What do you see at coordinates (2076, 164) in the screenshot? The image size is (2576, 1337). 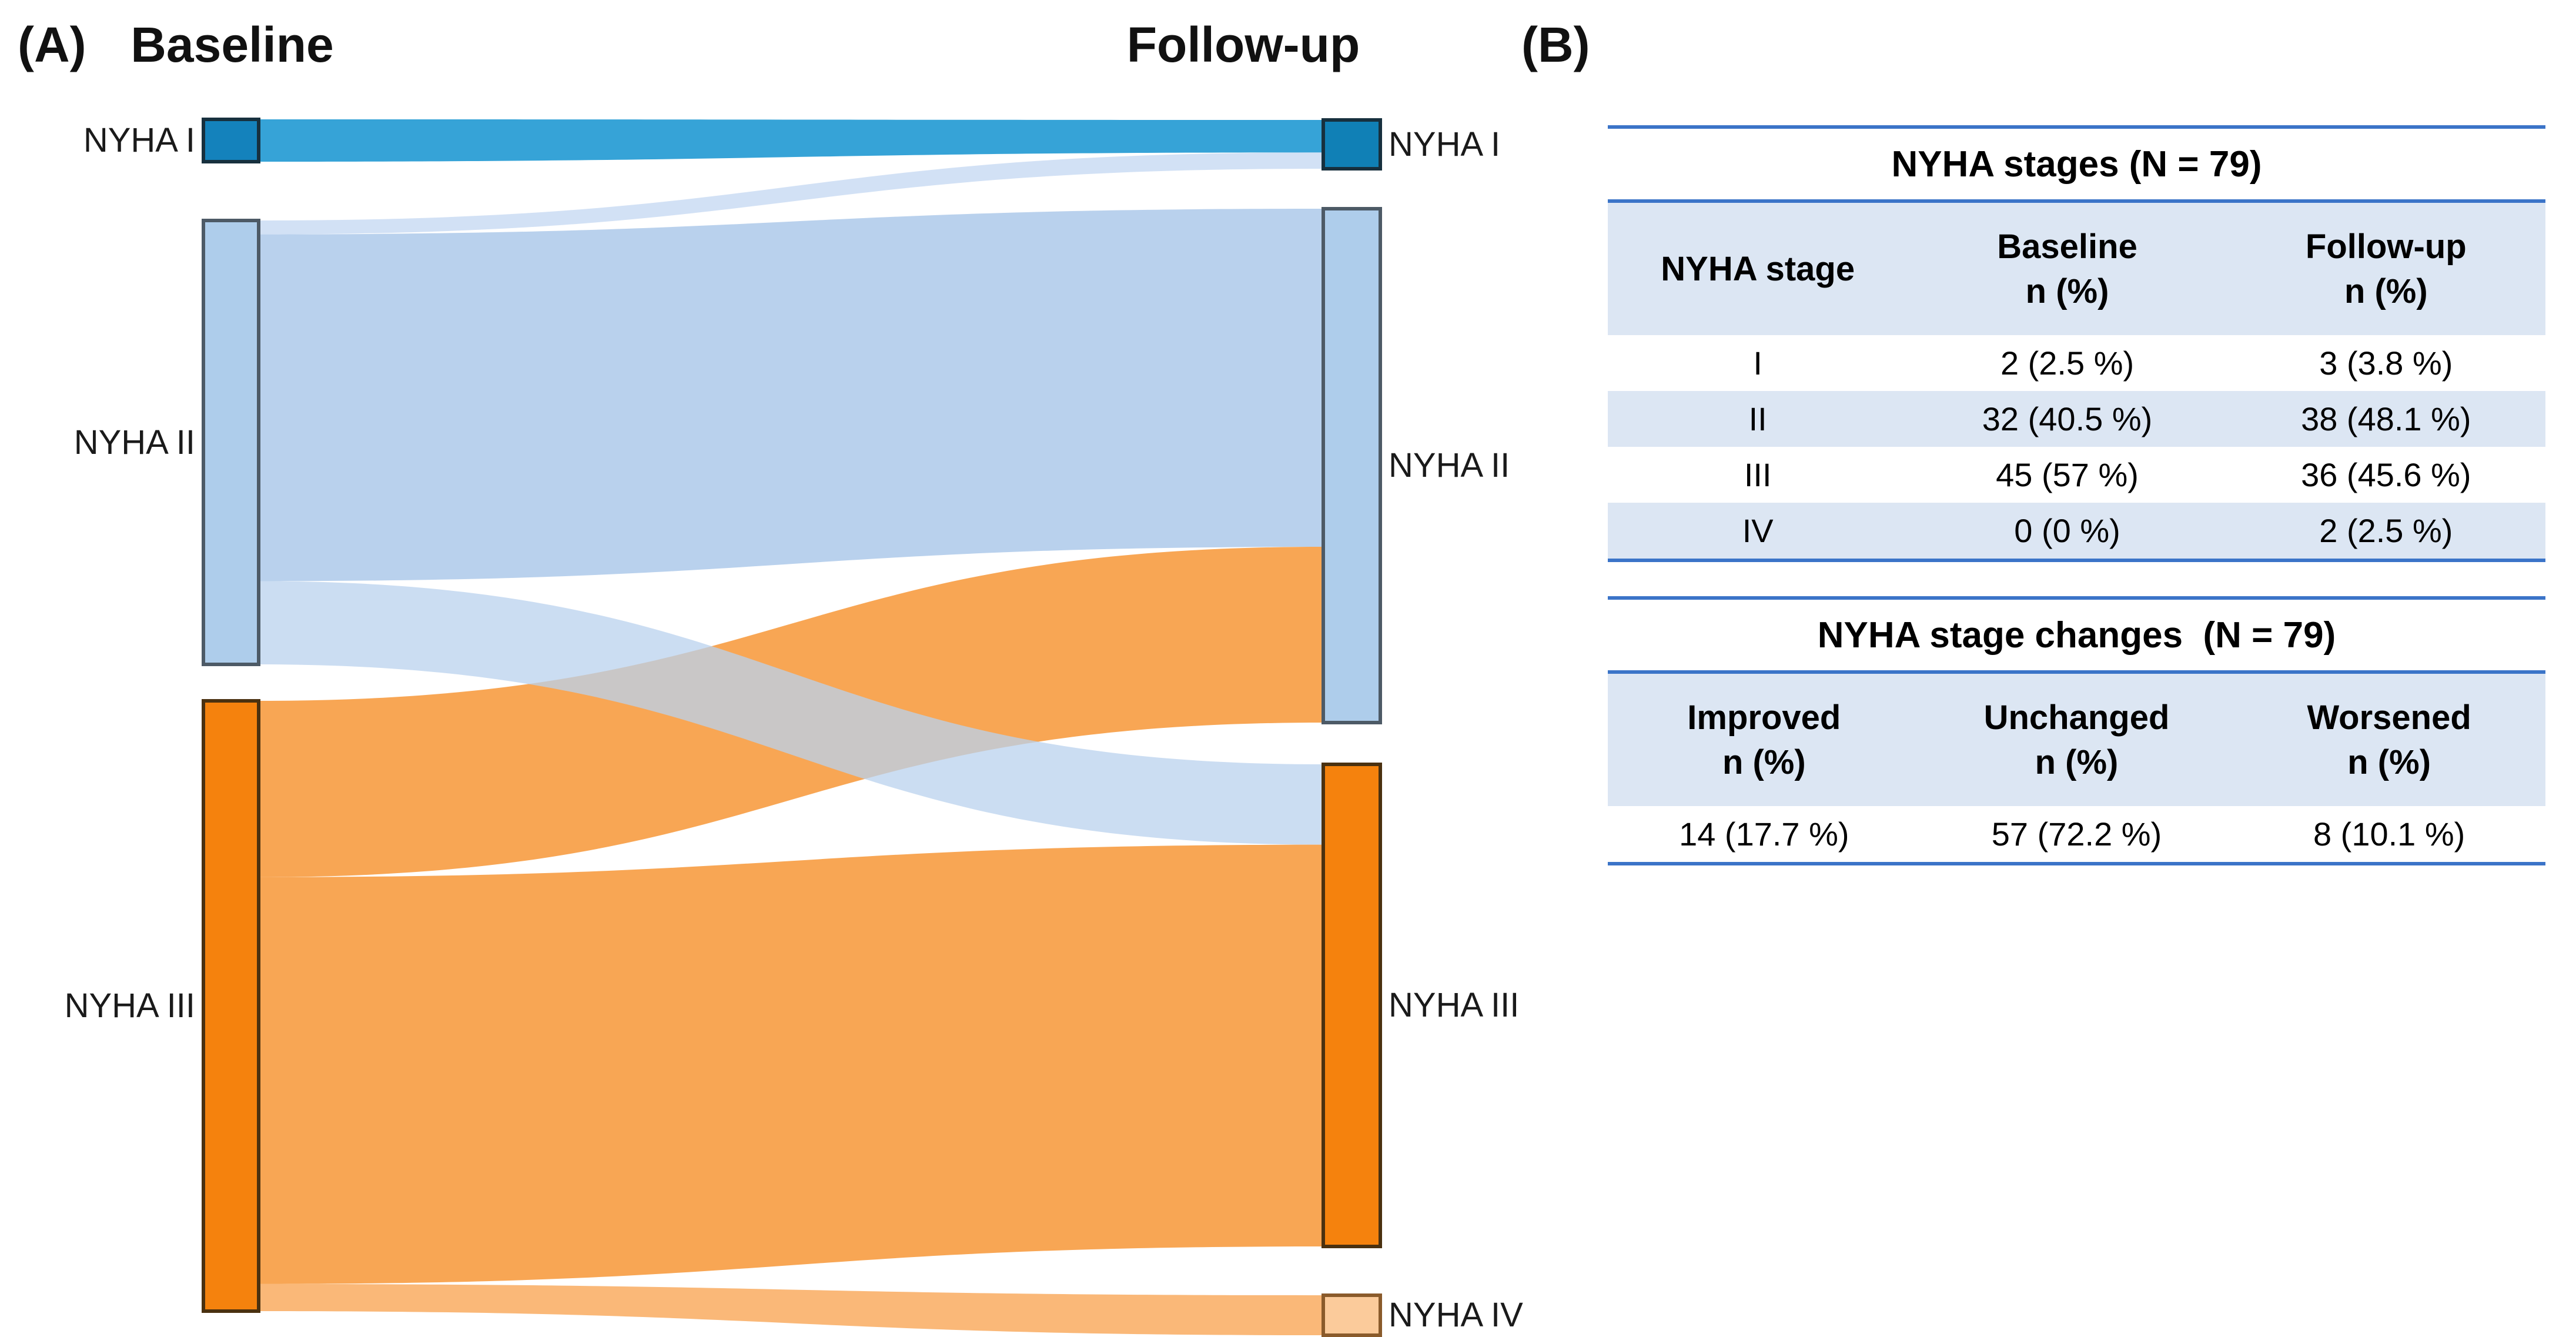 I see `nyha-stages-table-title: NYHA stages (N = 79)` at bounding box center [2076, 164].